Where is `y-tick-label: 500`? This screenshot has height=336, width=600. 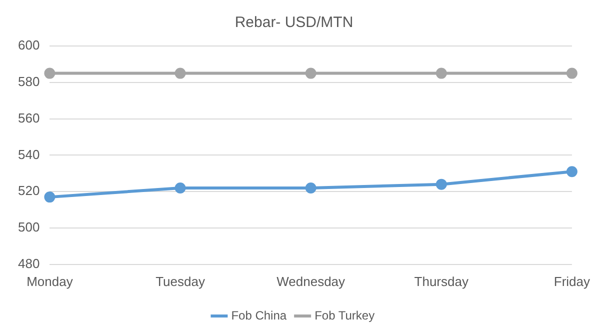 y-tick-label: 500 is located at coordinates (29, 227).